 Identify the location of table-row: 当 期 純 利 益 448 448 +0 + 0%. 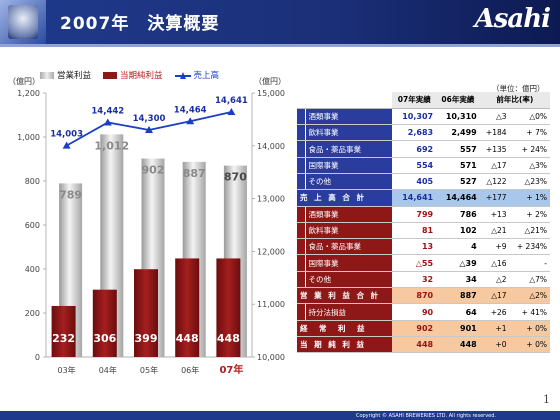
(423, 345).